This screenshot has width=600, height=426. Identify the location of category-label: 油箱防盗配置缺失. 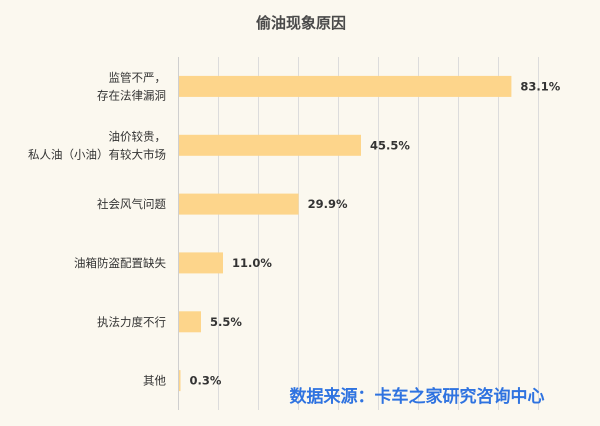
(120, 263).